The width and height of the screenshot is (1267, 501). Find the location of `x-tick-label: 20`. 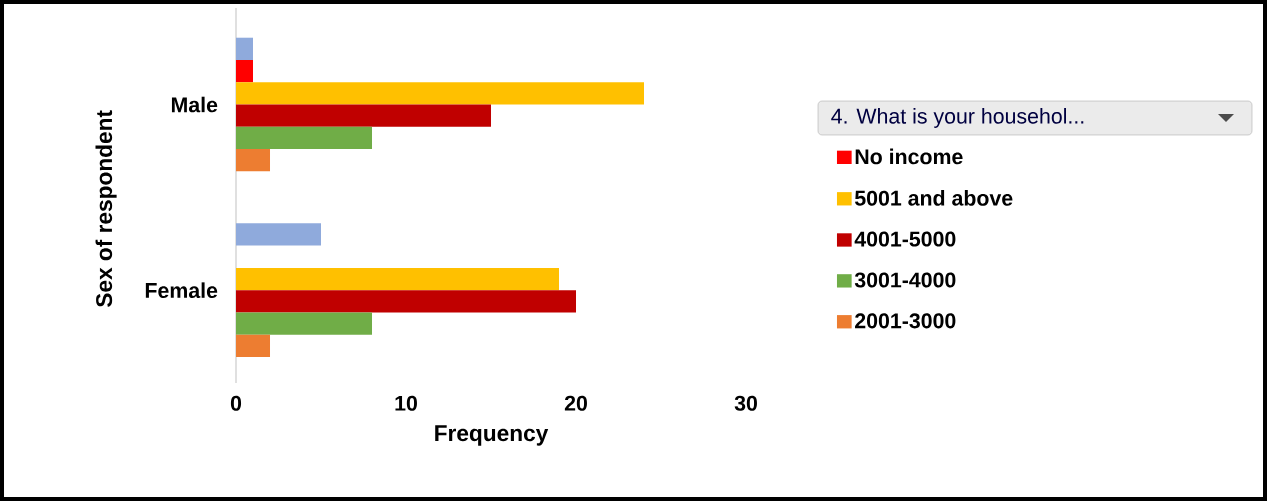

x-tick-label: 20 is located at coordinates (575, 403).